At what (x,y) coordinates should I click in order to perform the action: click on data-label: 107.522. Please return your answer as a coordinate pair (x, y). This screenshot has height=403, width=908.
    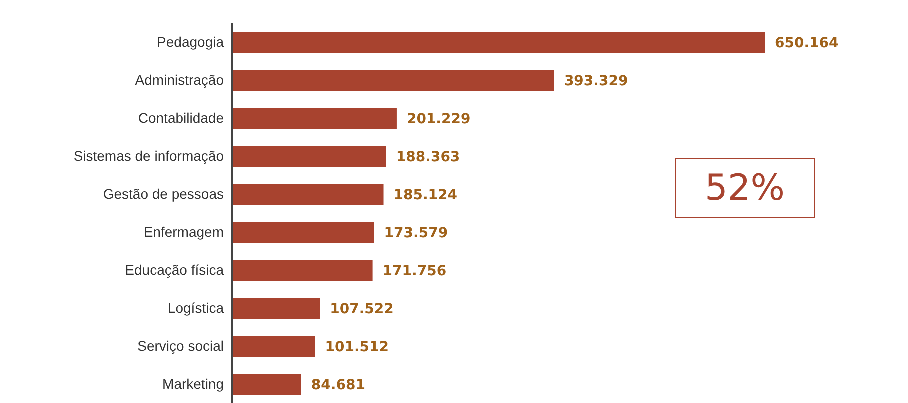
    Looking at the image, I should click on (362, 310).